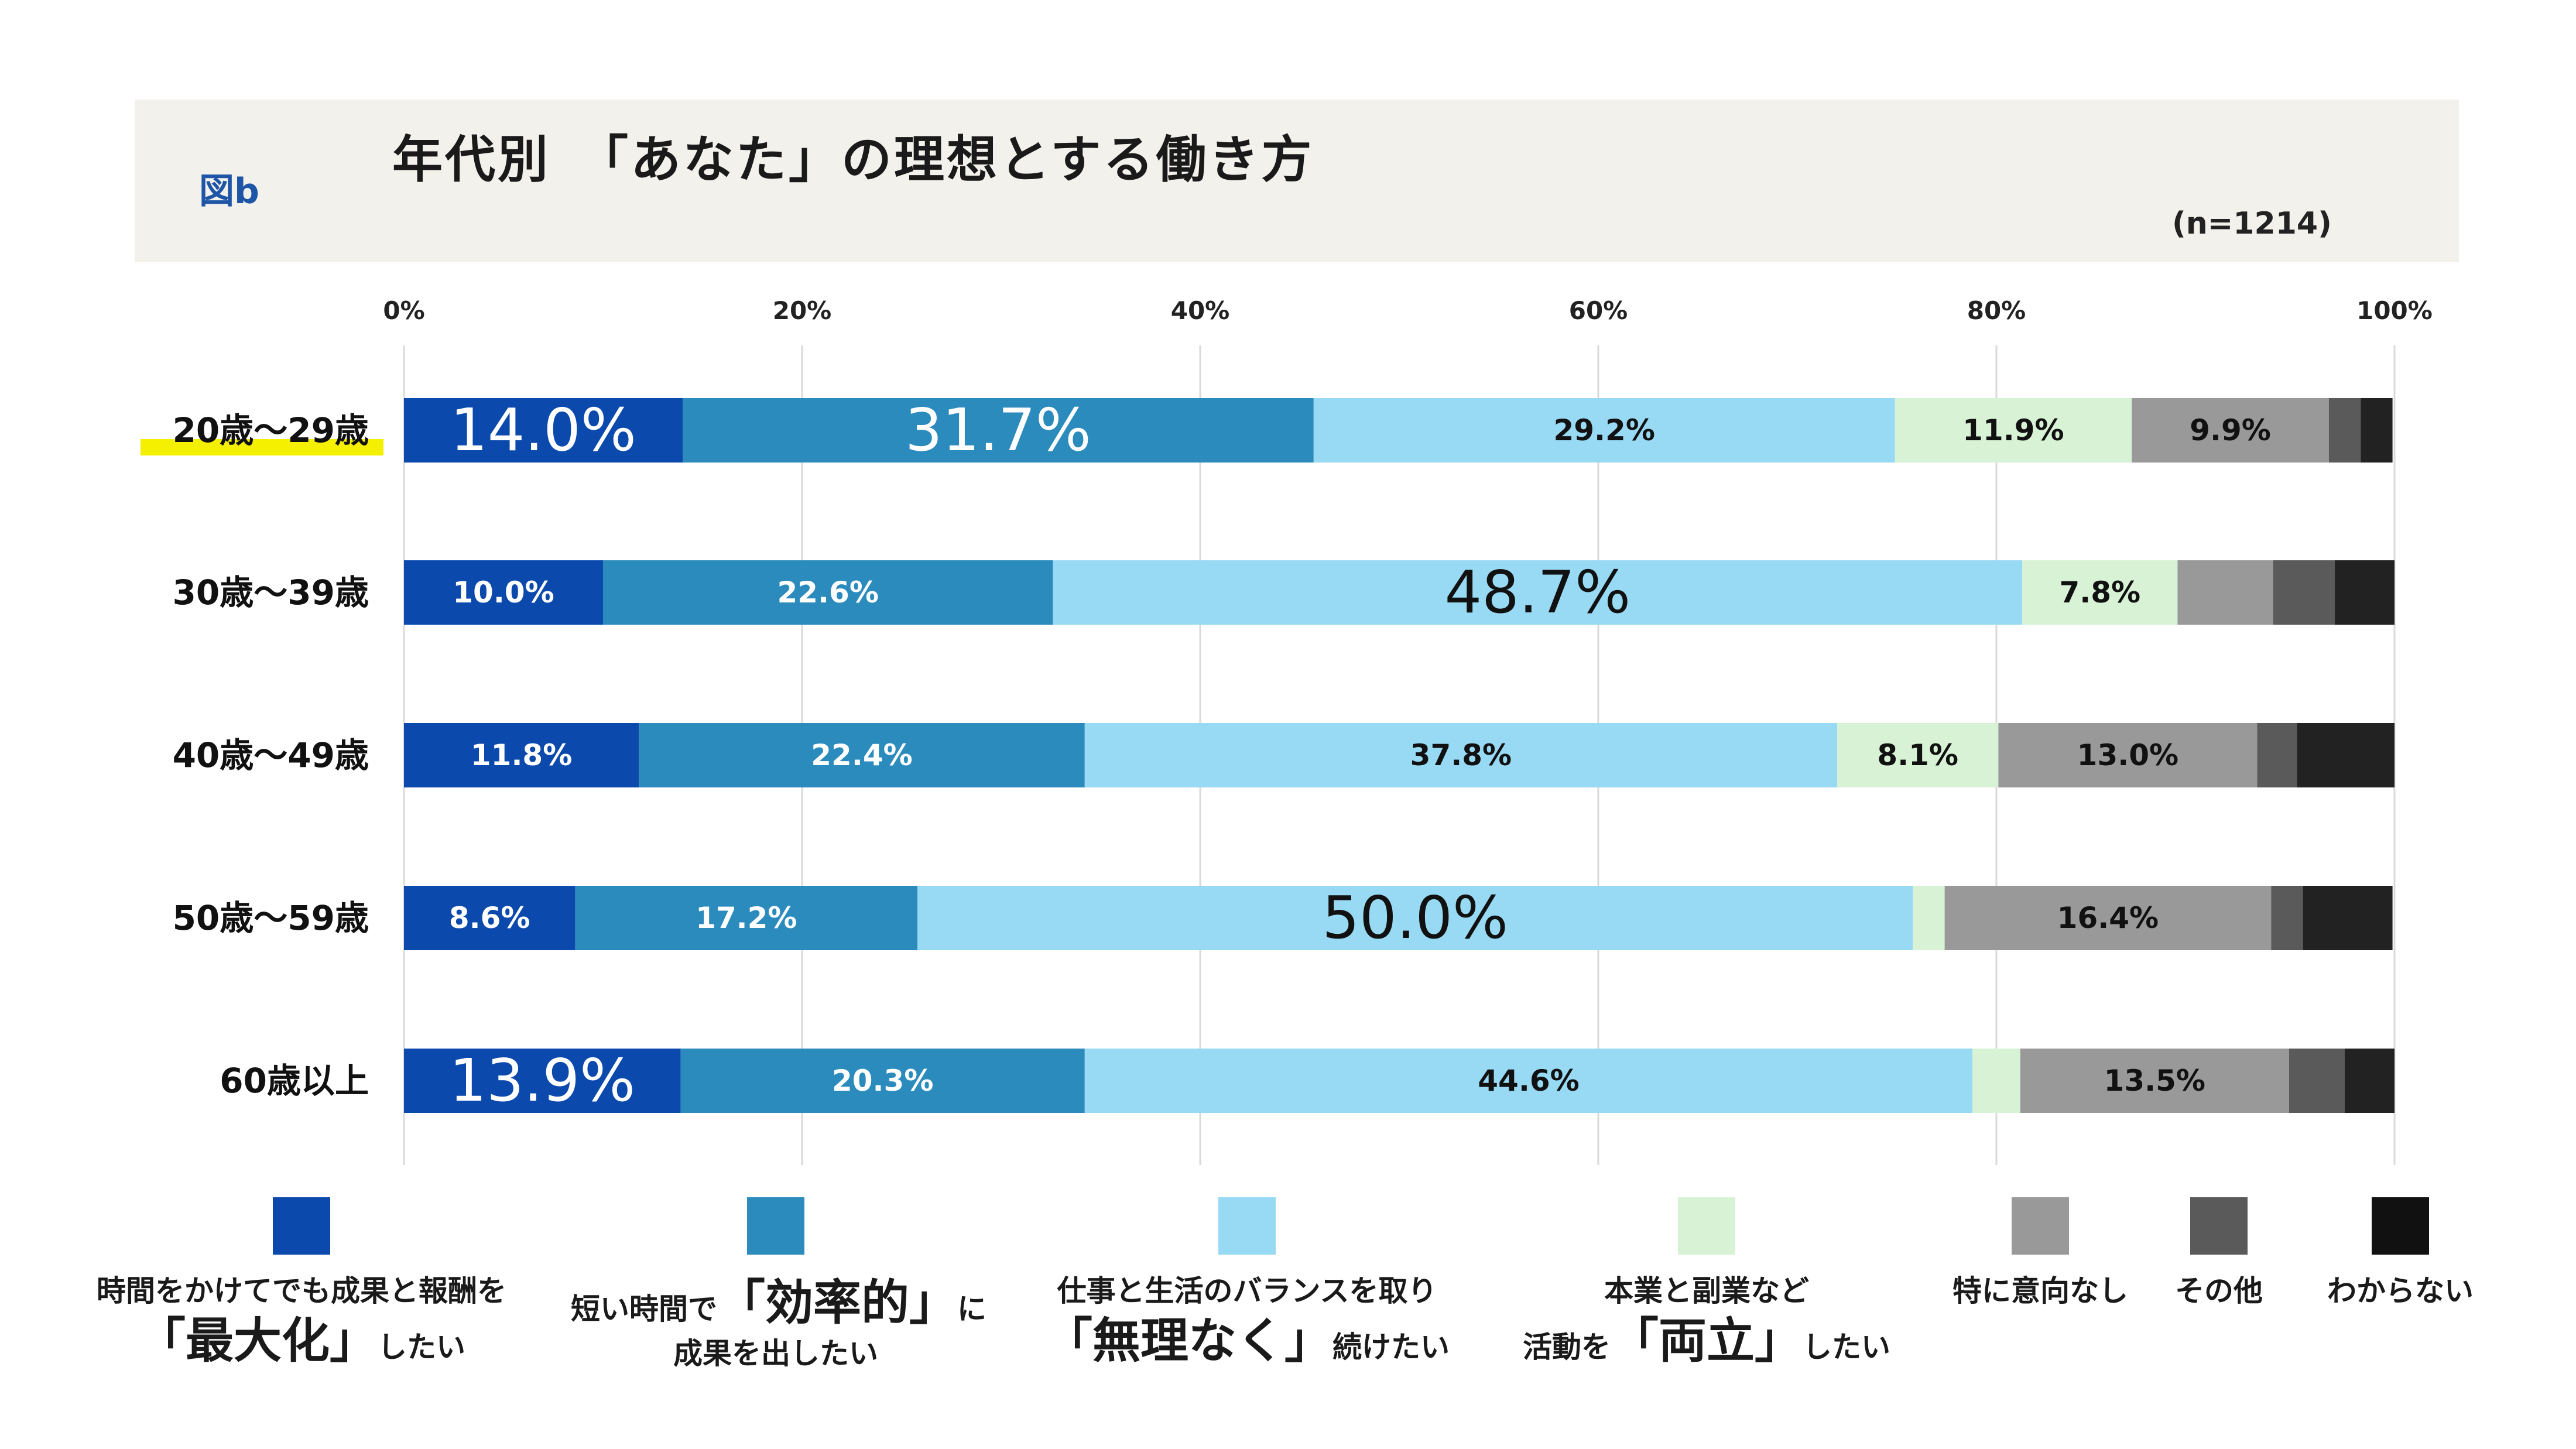  I want to click on legend-item: 本業と副業など 活動を「両立」したい, so click(1707, 1285).